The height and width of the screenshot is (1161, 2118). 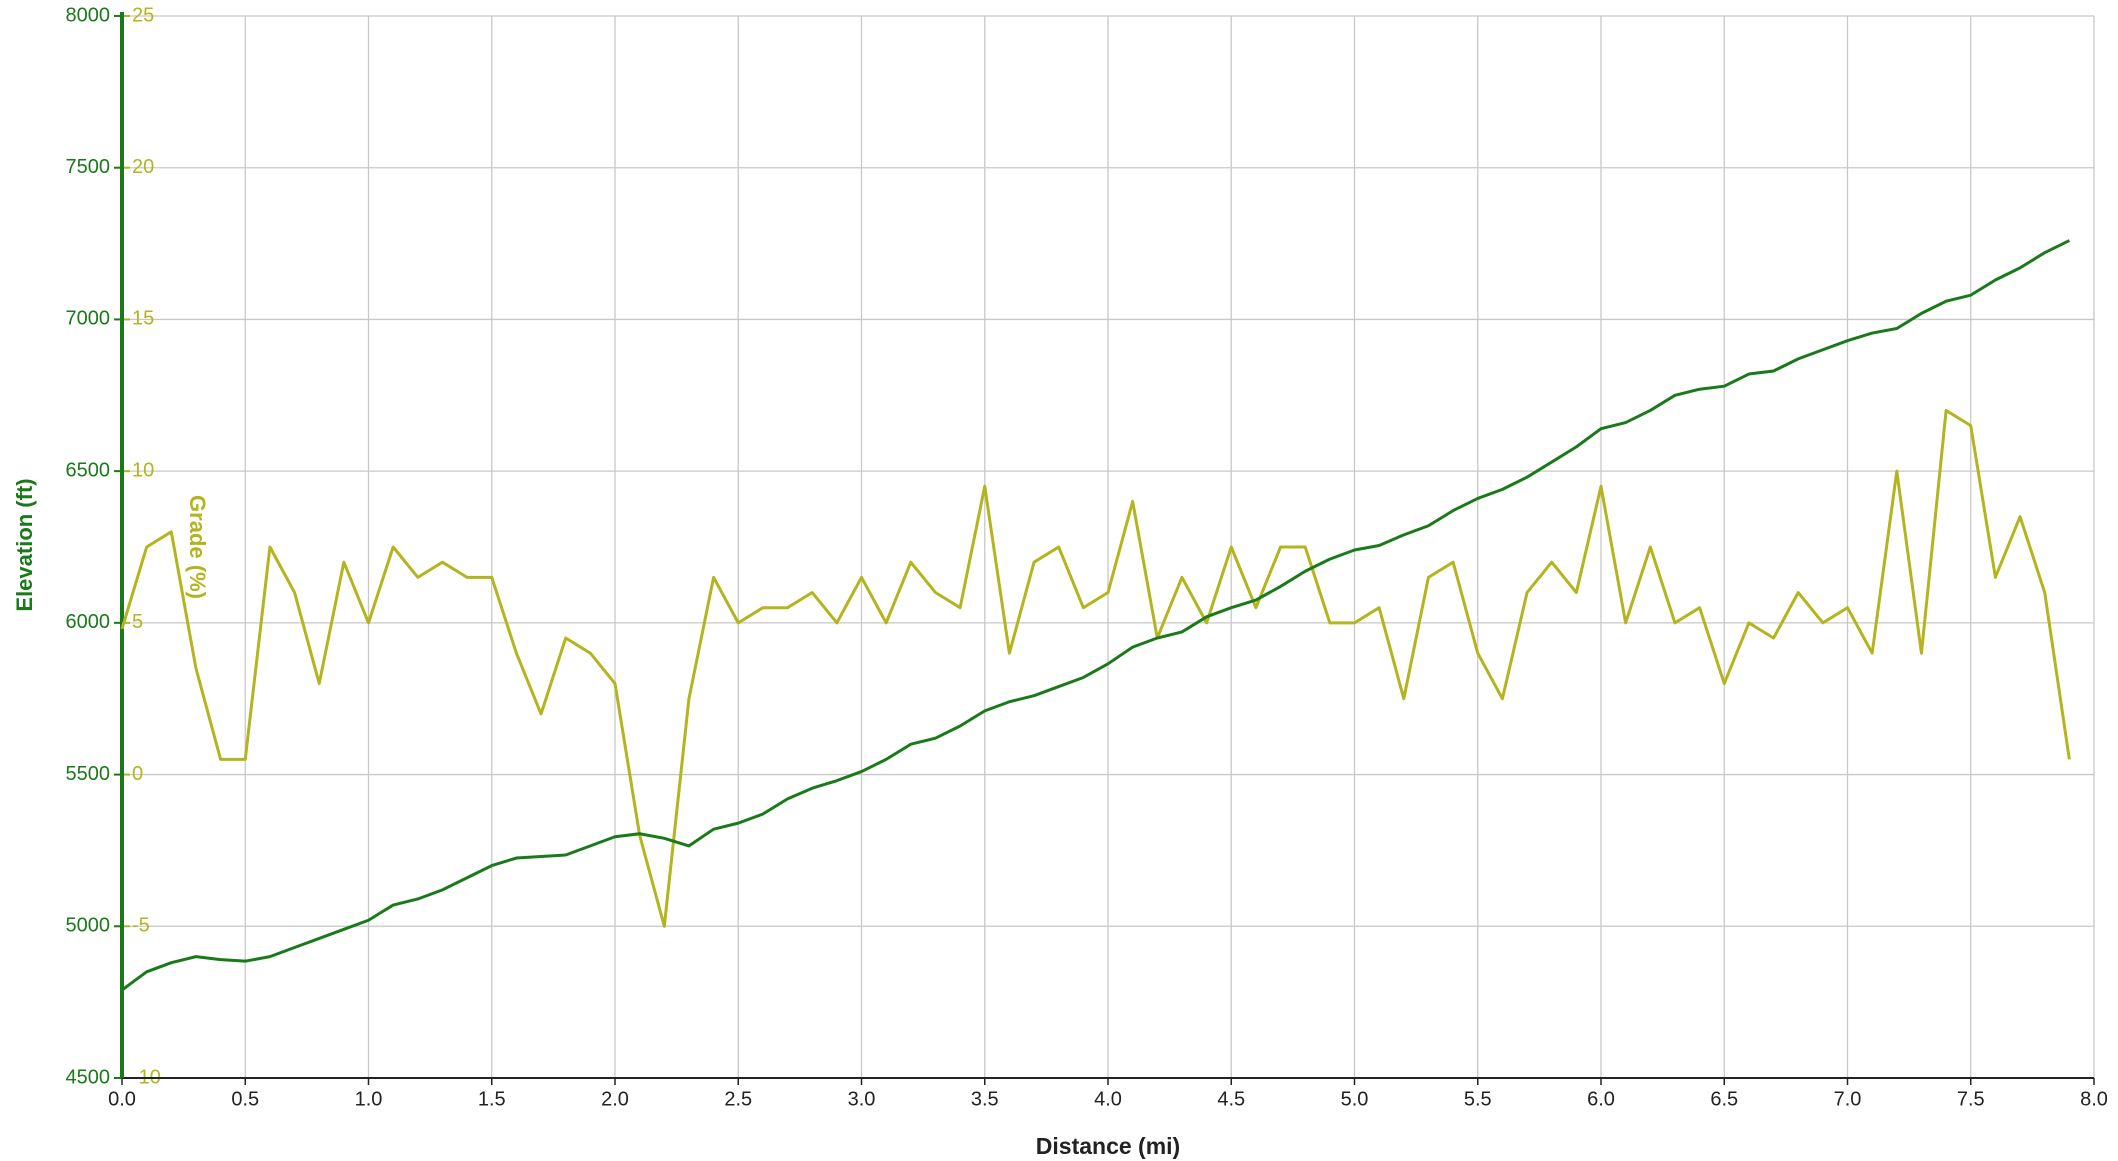 What do you see at coordinates (88, 926) in the screenshot?
I see `y-tick-label: 5000` at bounding box center [88, 926].